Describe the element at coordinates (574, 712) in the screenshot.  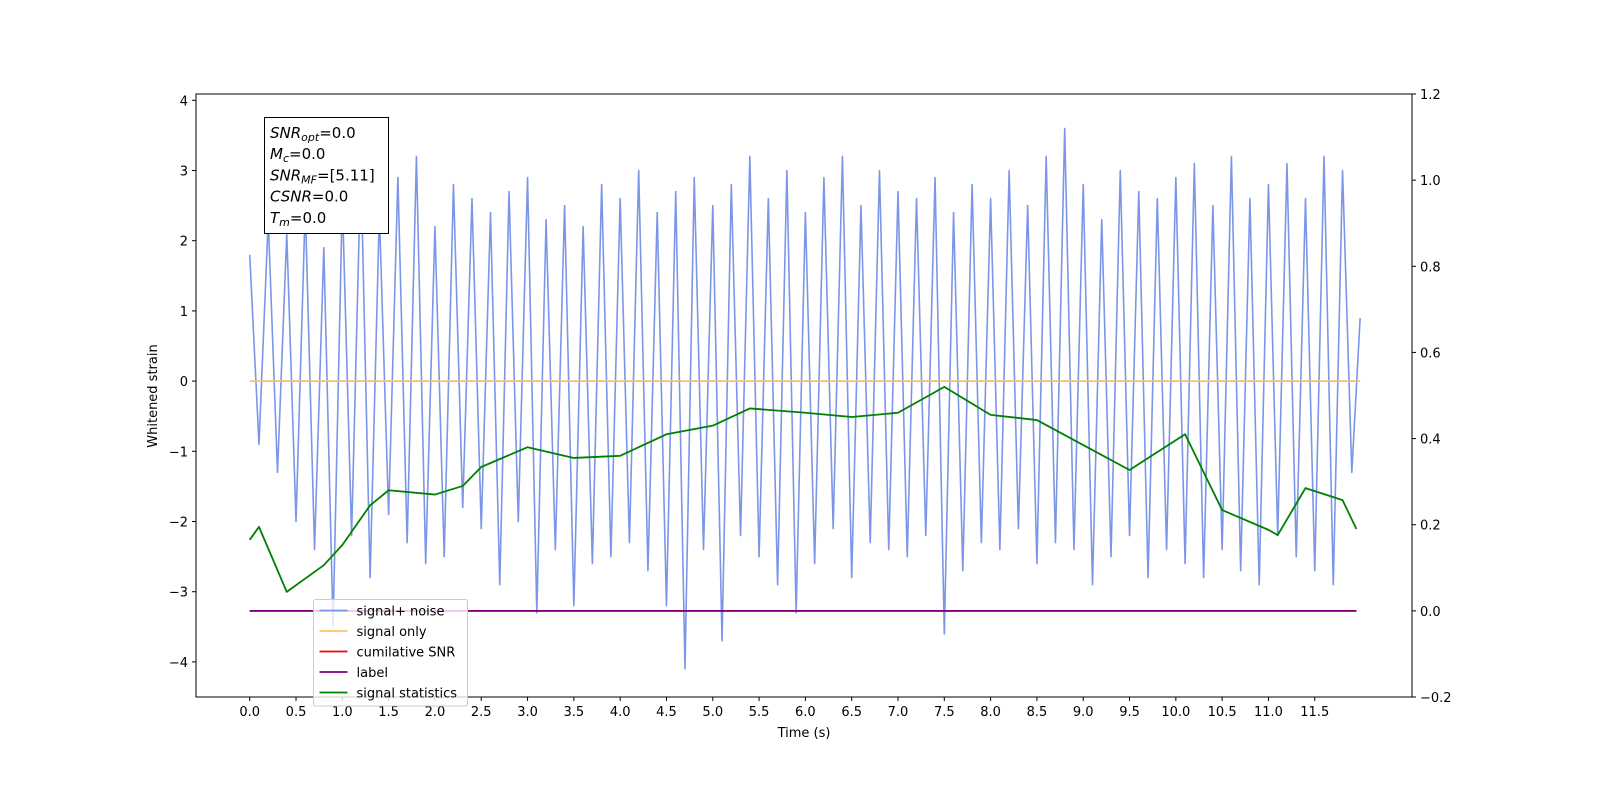
I see `x-tick-label: 3.5` at that location.